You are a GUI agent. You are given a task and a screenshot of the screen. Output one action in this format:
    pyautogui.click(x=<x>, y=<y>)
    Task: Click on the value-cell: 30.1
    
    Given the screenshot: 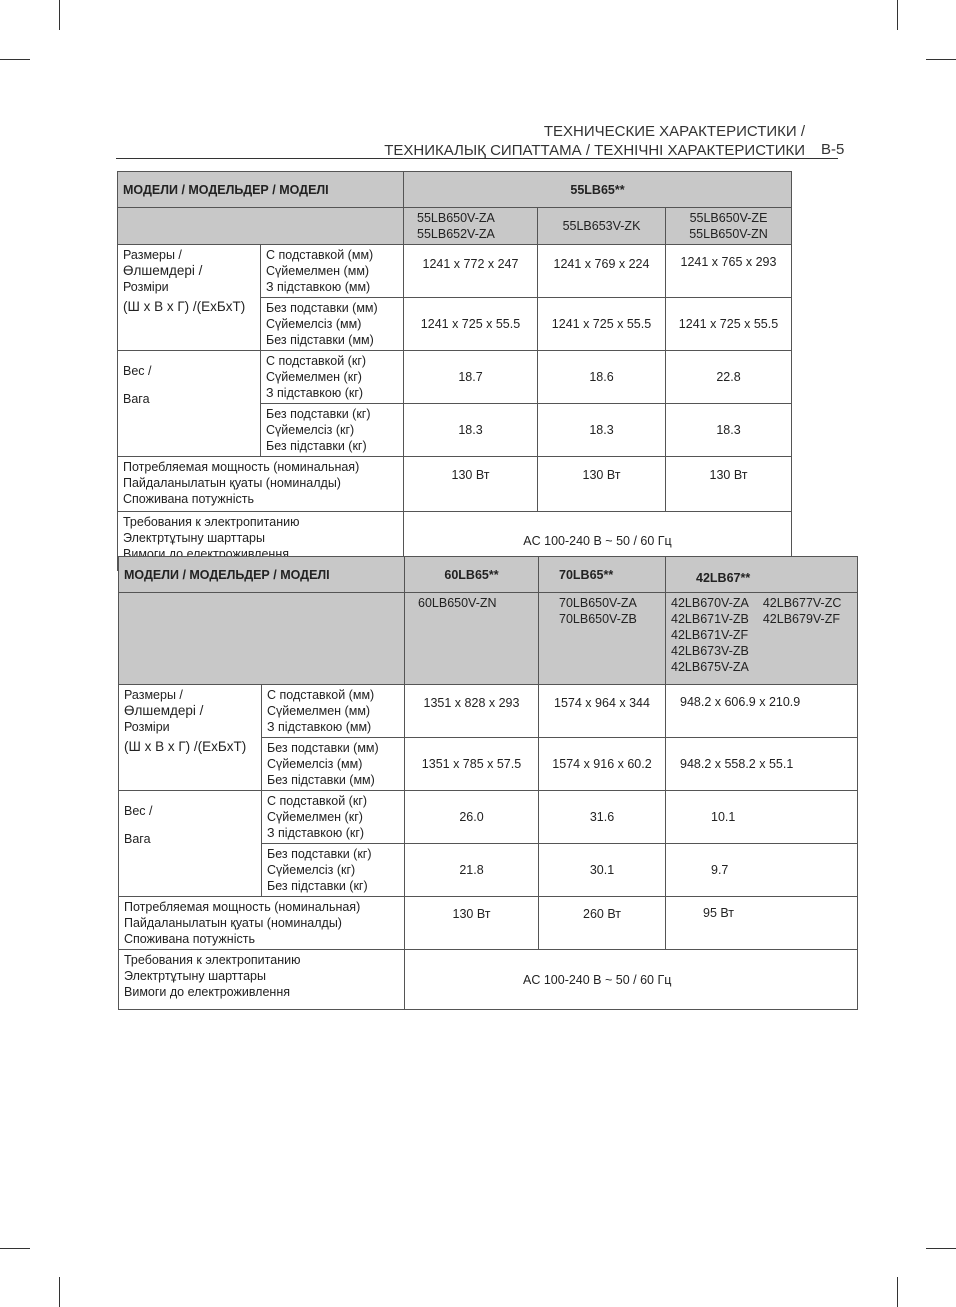 What is the action you would take?
    pyautogui.click(x=602, y=870)
    